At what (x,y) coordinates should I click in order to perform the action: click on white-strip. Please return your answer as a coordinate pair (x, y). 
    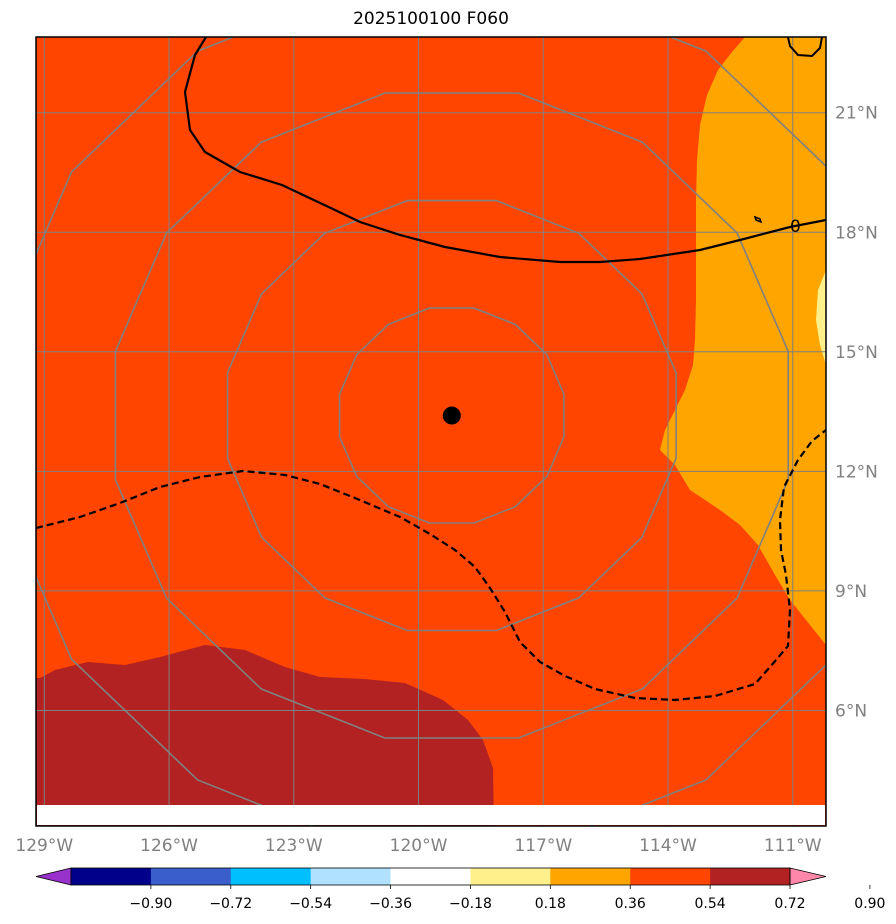
    Looking at the image, I should click on (431, 815).